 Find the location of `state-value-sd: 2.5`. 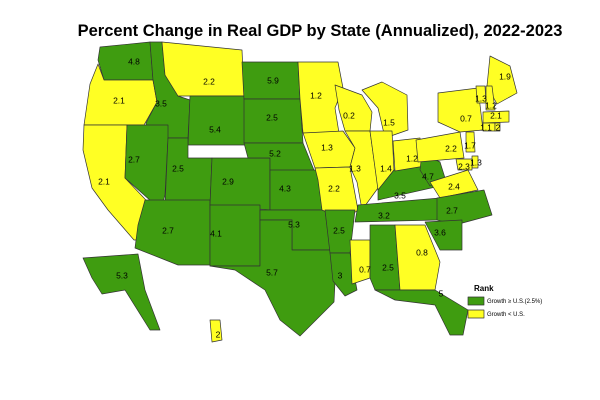

state-value-sd: 2.5 is located at coordinates (272, 117).